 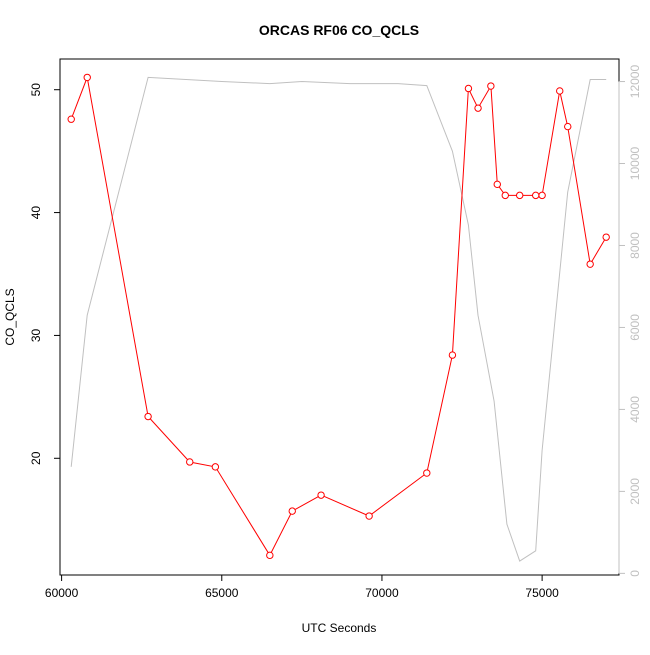 I want to click on x-tick-label: 70000, so click(x=382, y=593).